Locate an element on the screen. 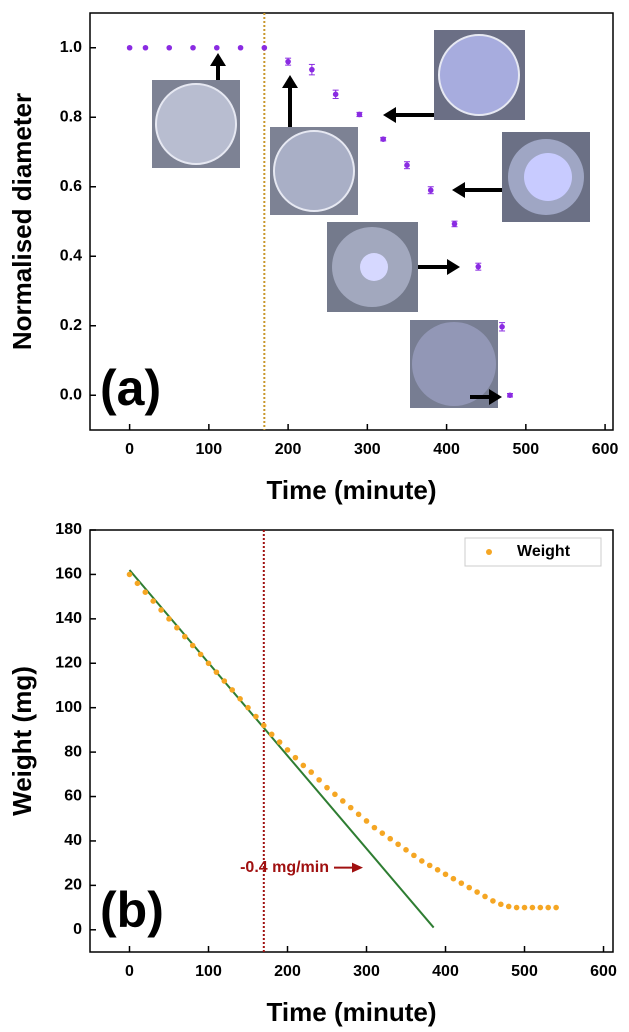 The image size is (629, 1032). x-tick-label: 0 is located at coordinates (129, 971).